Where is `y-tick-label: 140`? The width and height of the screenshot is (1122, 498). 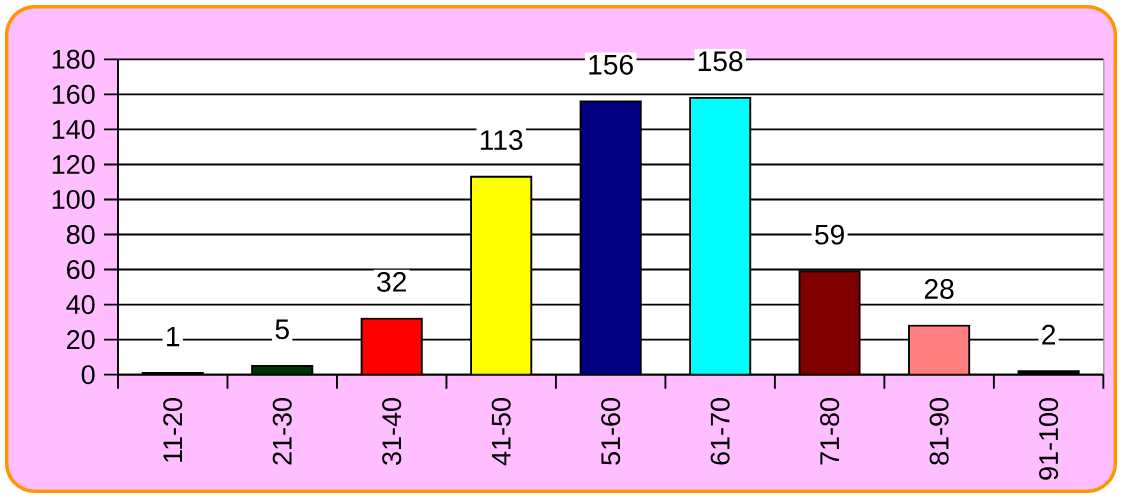 y-tick-label: 140 is located at coordinates (73, 129).